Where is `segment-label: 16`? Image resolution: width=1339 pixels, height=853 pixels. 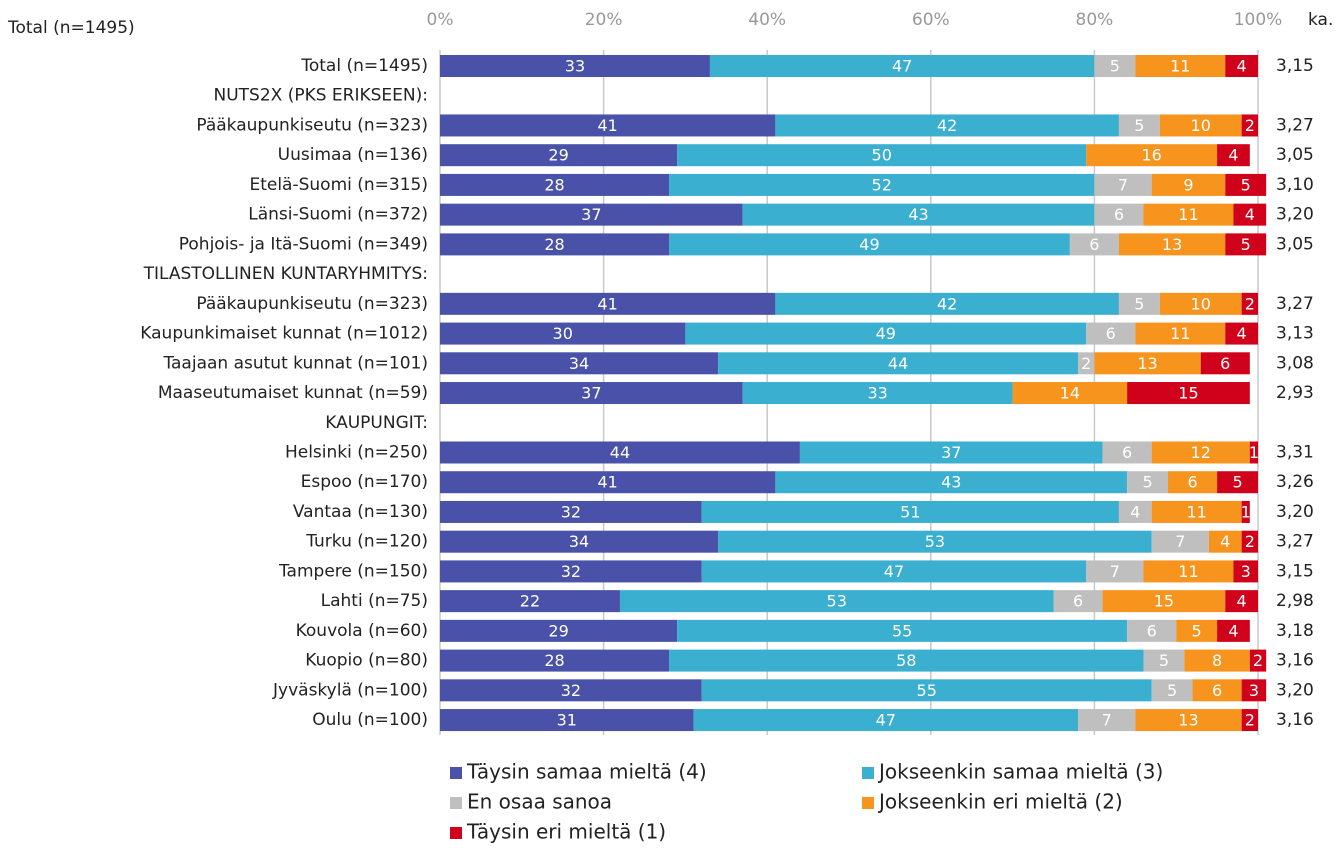
segment-label: 16 is located at coordinates (1151, 155).